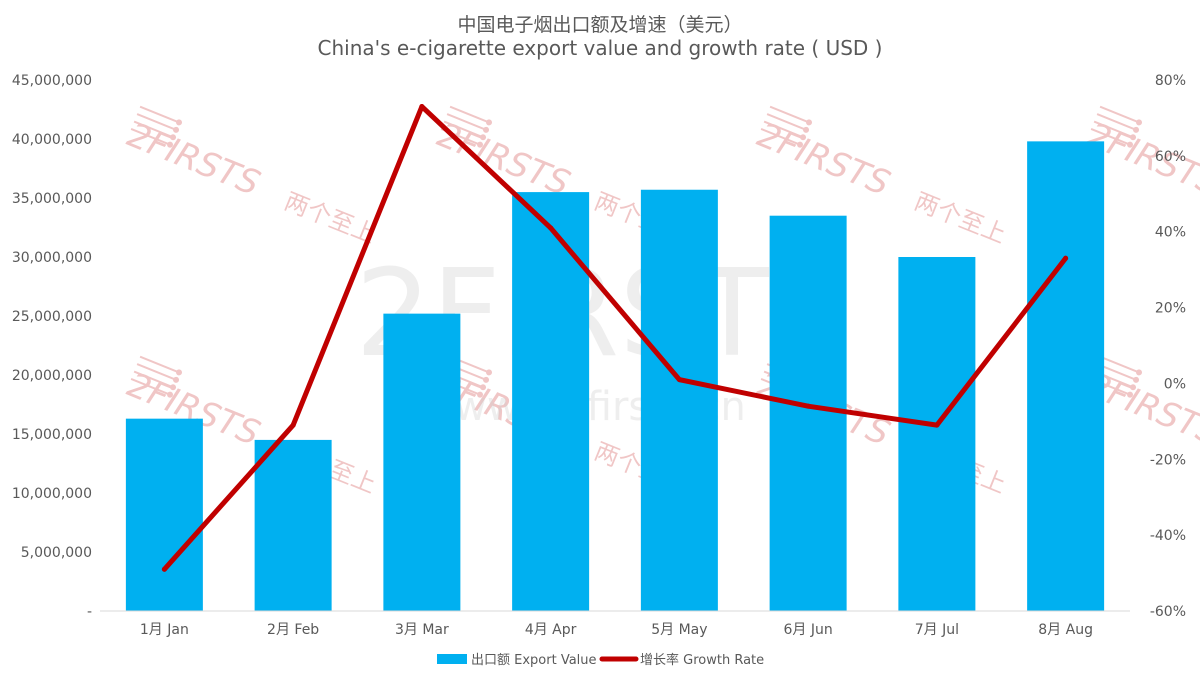 The height and width of the screenshot is (681, 1200). What do you see at coordinates (1170, 233) in the screenshot?
I see `y-right-tick-label: 40%` at bounding box center [1170, 233].